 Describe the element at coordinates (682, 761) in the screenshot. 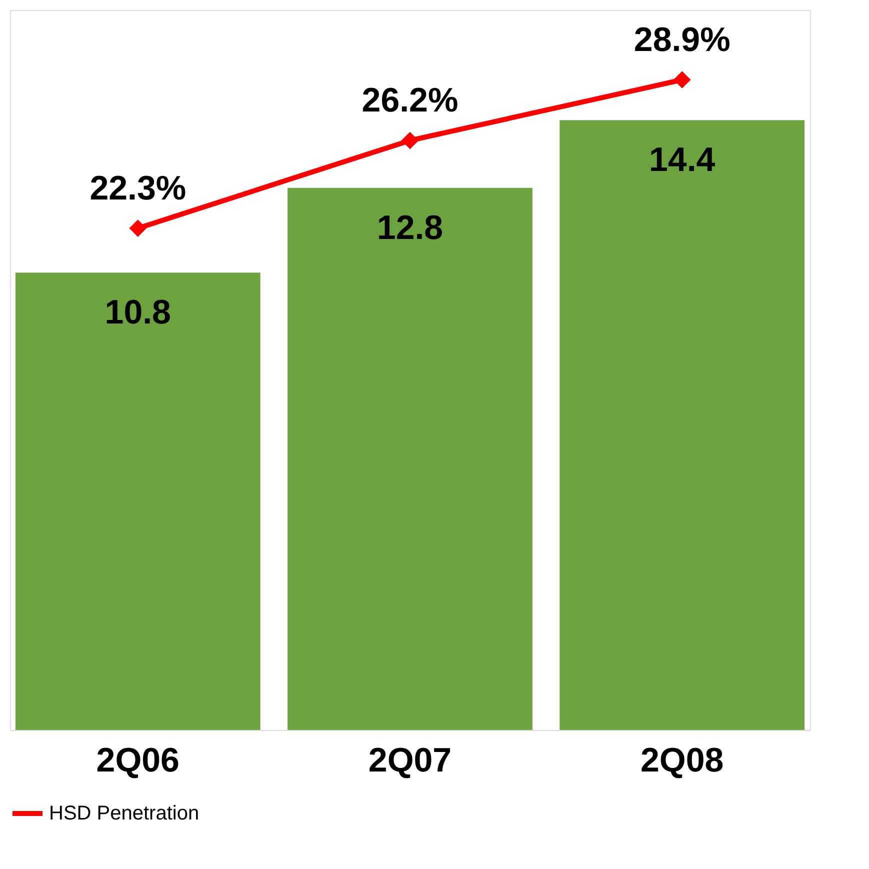

I see `x-tick-label: 2Q08` at that location.